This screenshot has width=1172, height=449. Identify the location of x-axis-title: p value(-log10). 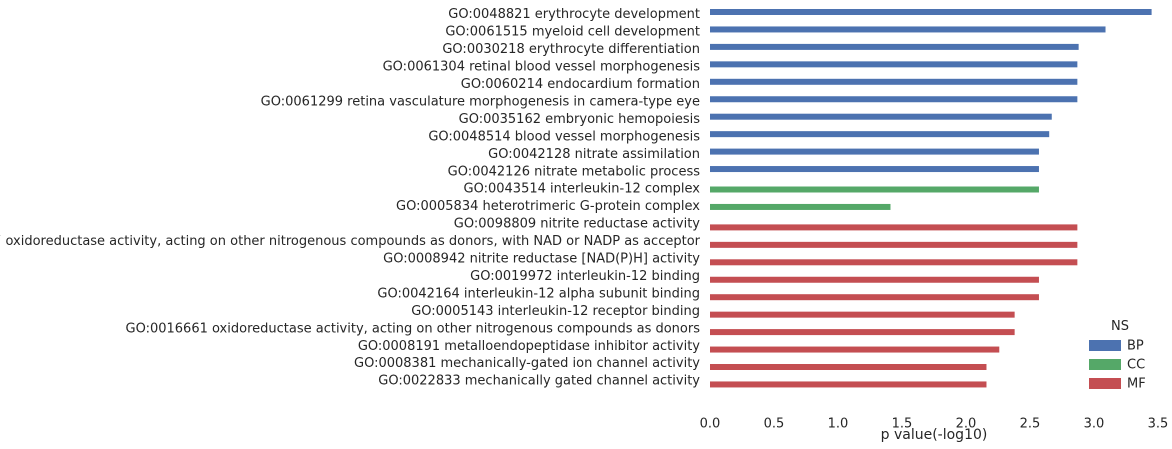
(934, 435).